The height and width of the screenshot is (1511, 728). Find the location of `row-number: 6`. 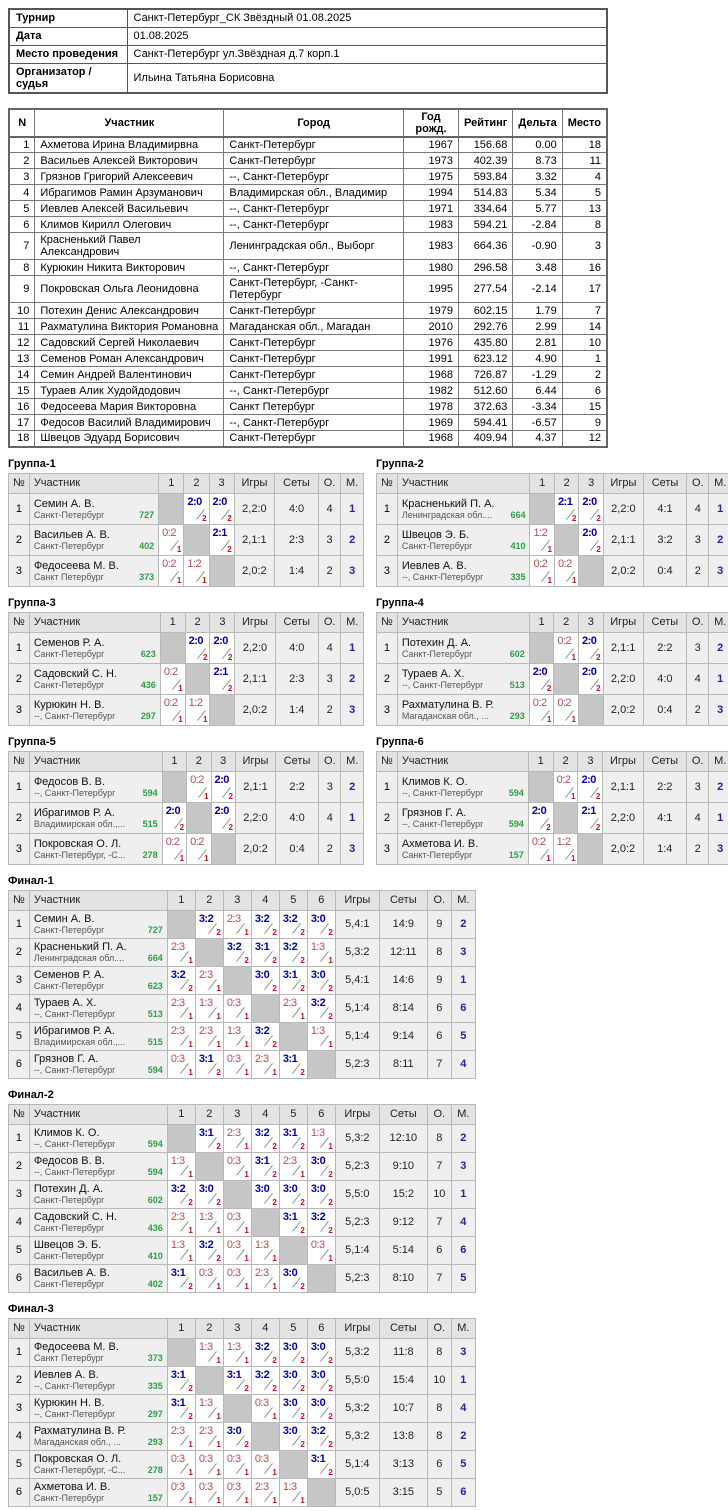

row-number: 6 is located at coordinates (19, 1064).